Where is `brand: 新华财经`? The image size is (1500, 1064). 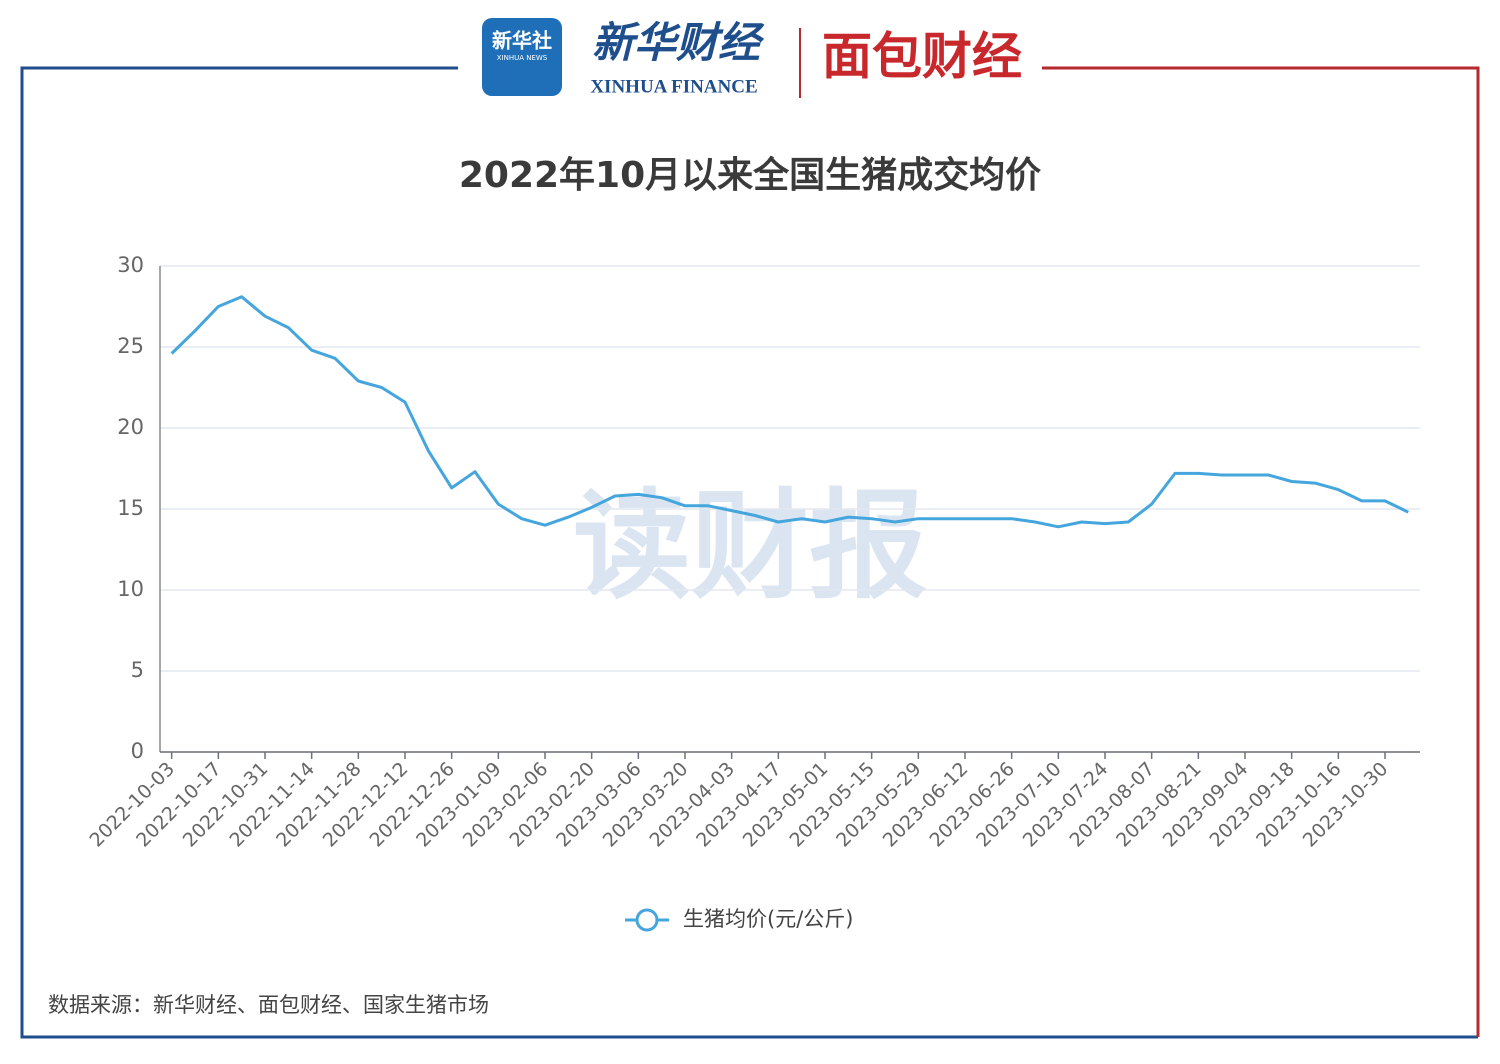 brand: 新华财经 is located at coordinates (678, 42).